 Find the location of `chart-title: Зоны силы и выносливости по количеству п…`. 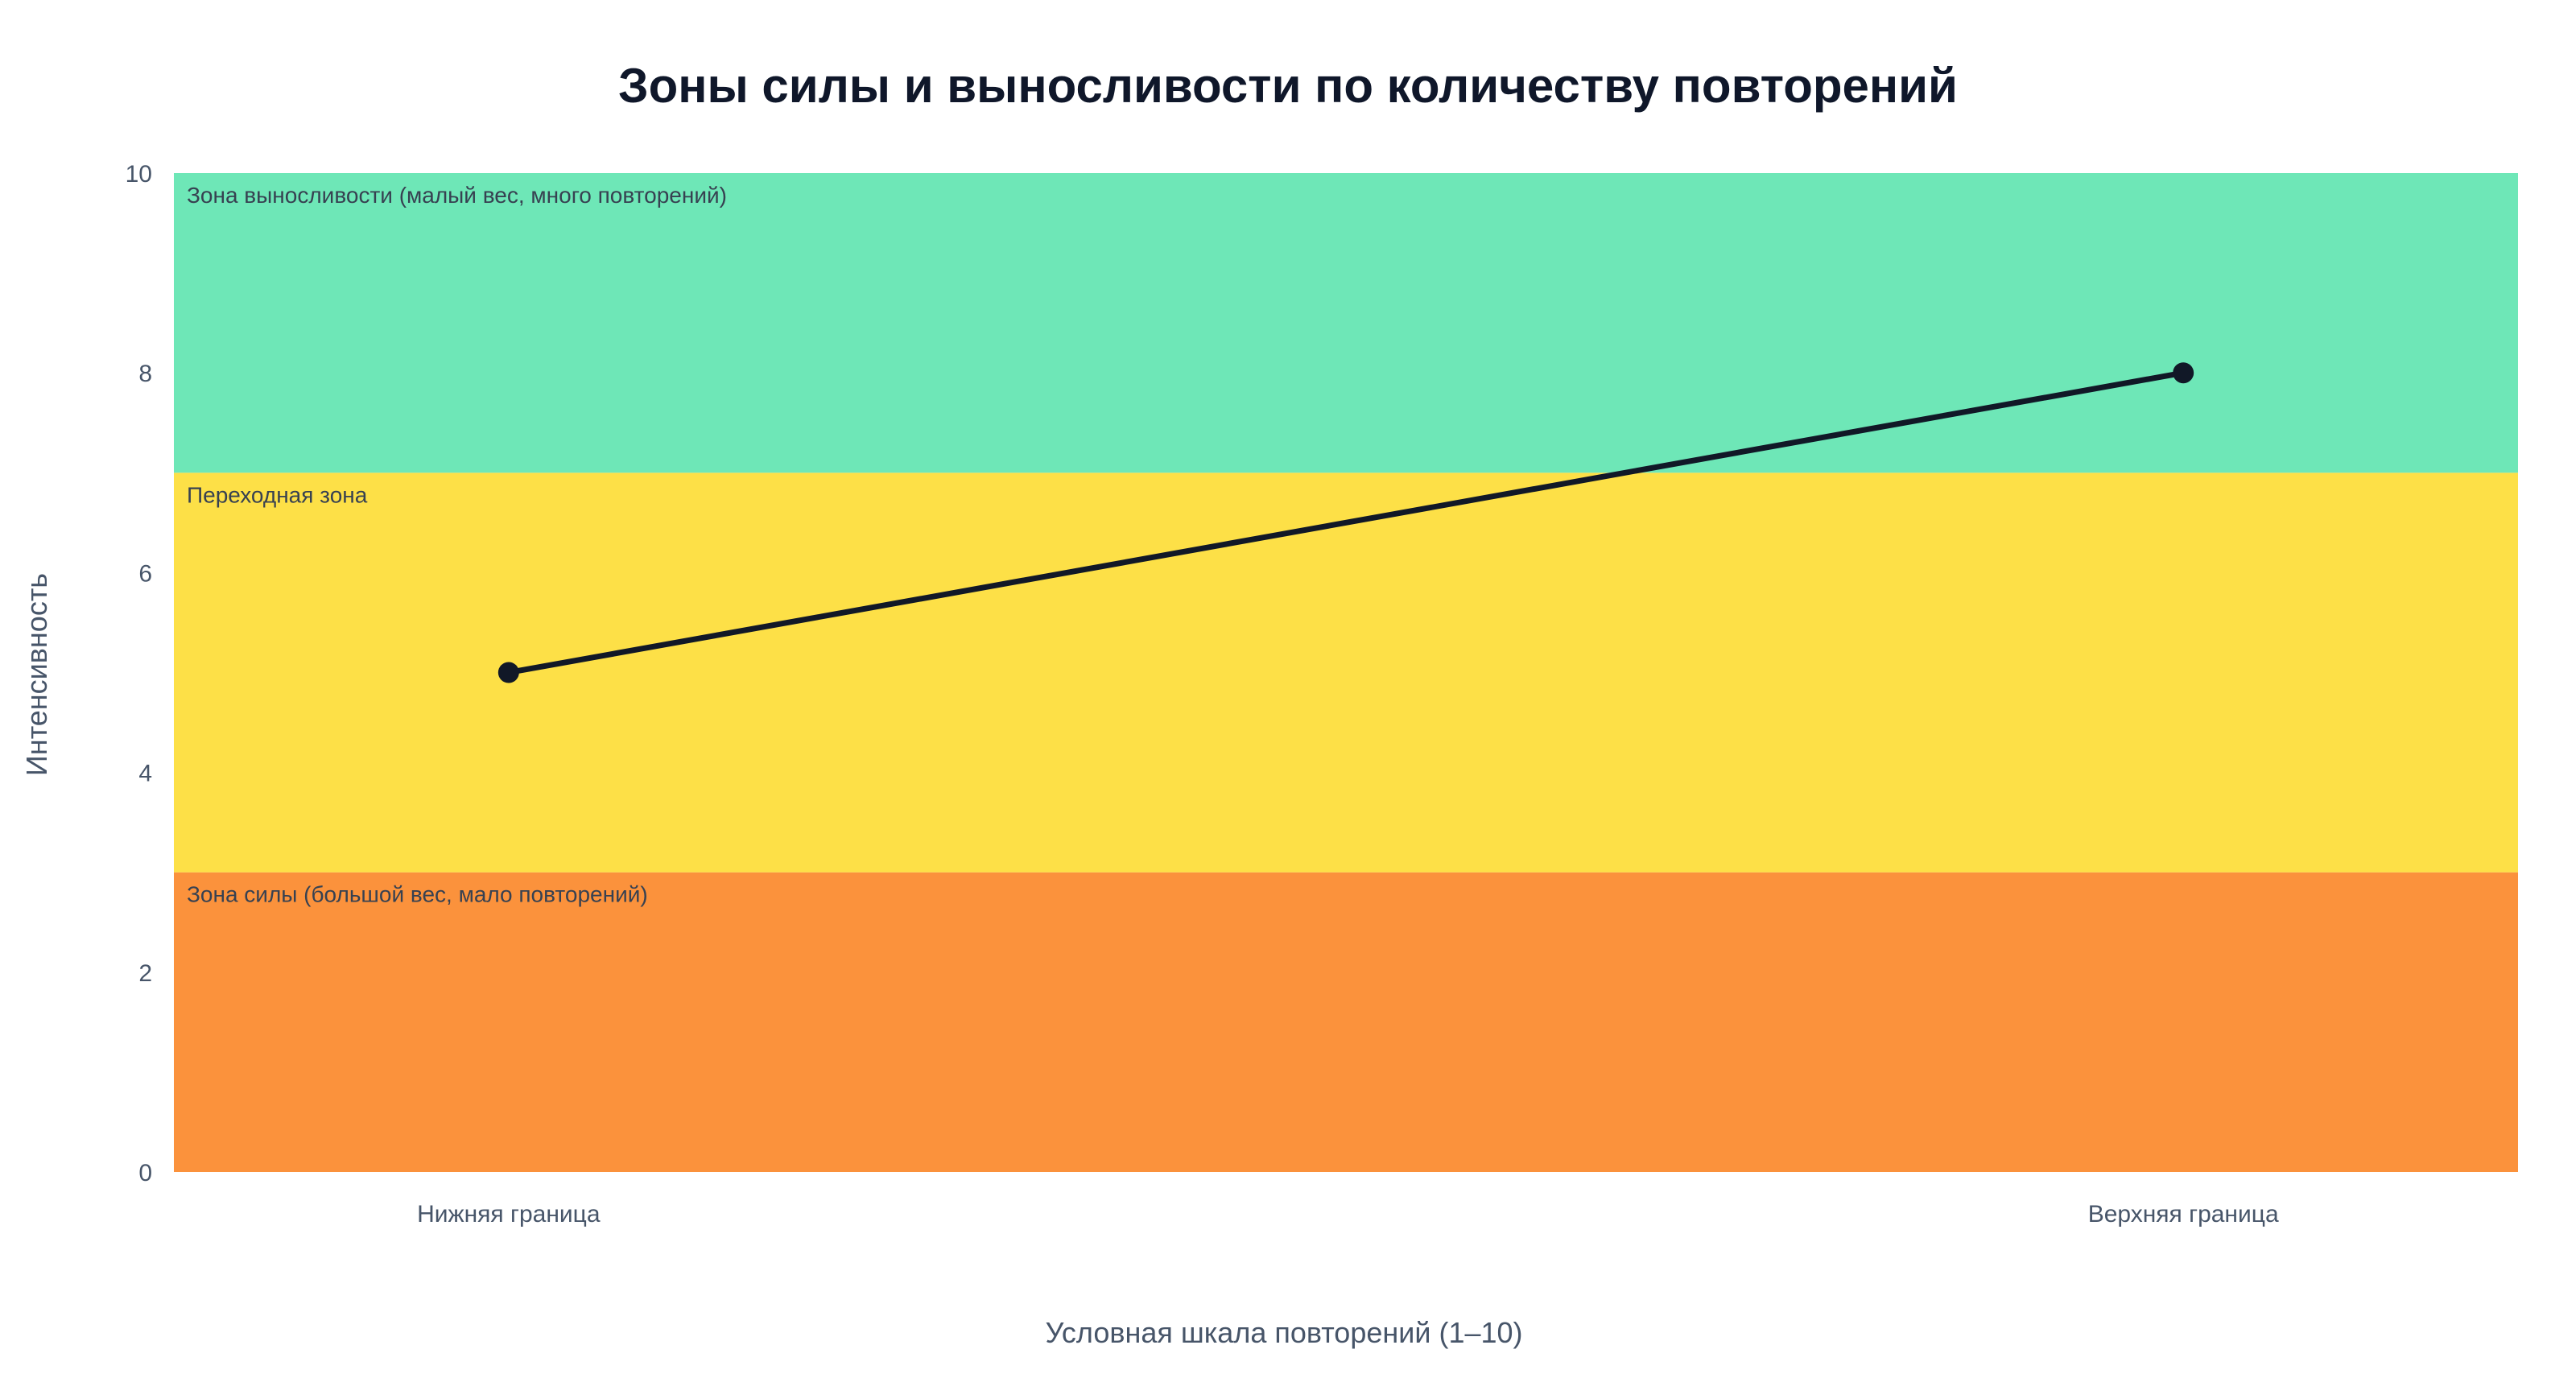

chart-title: Зоны силы и выносливости по количеству п… is located at coordinates (1288, 86).